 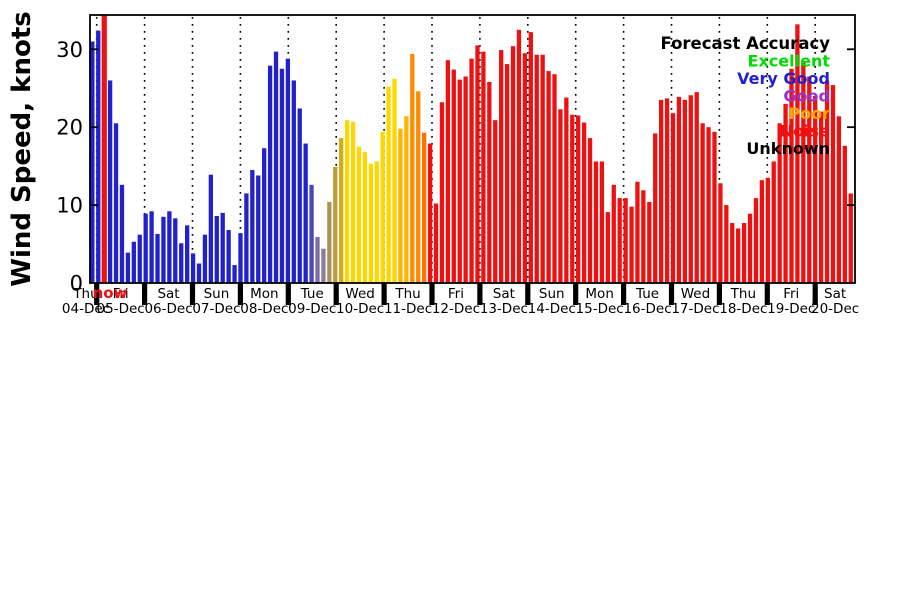 What do you see at coordinates (743, 294) in the screenshot?
I see `day-label: Thu` at bounding box center [743, 294].